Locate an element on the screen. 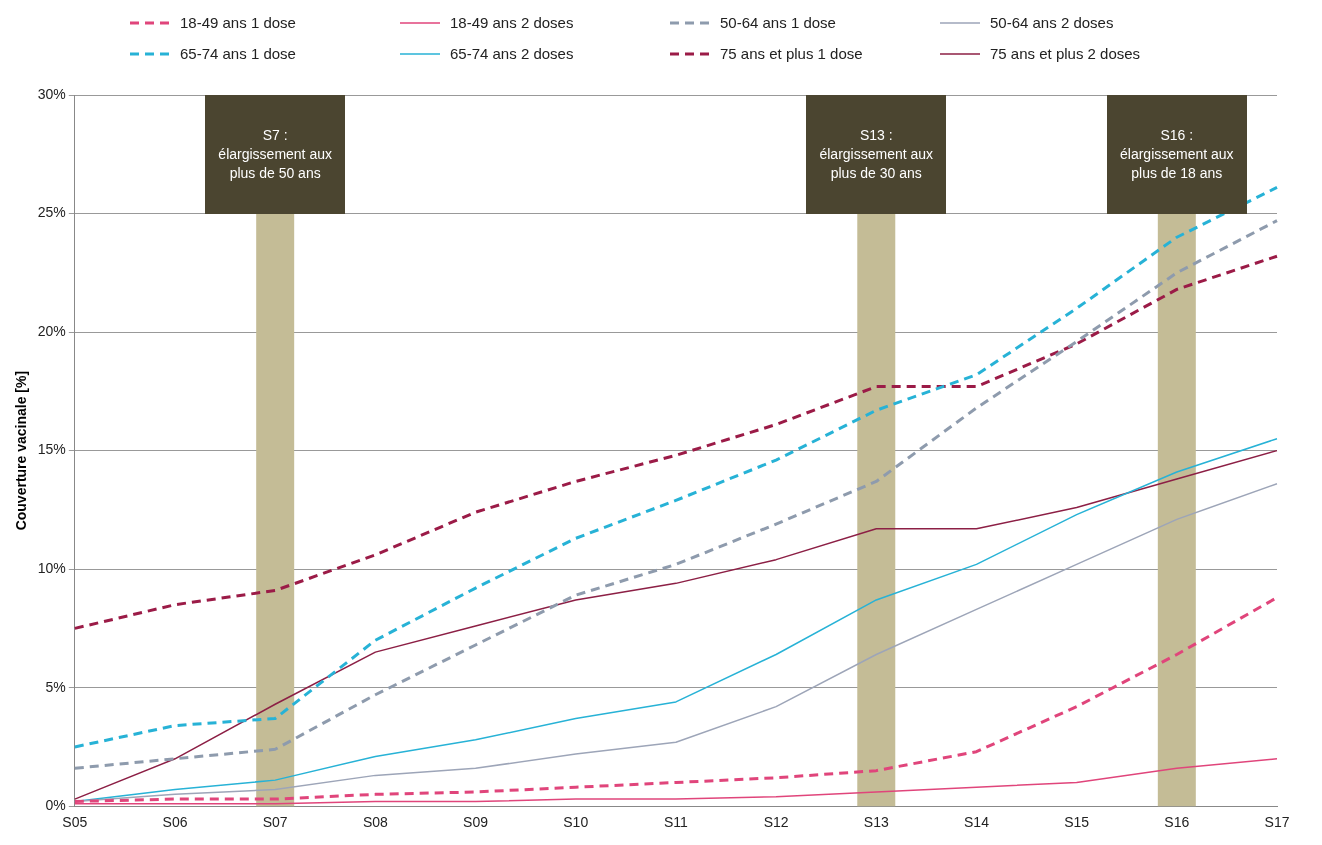 The width and height of the screenshot is (1322, 845). ref-line-label: S13 : élargissement aux plus de 30 ans is located at coordinates (876, 154).